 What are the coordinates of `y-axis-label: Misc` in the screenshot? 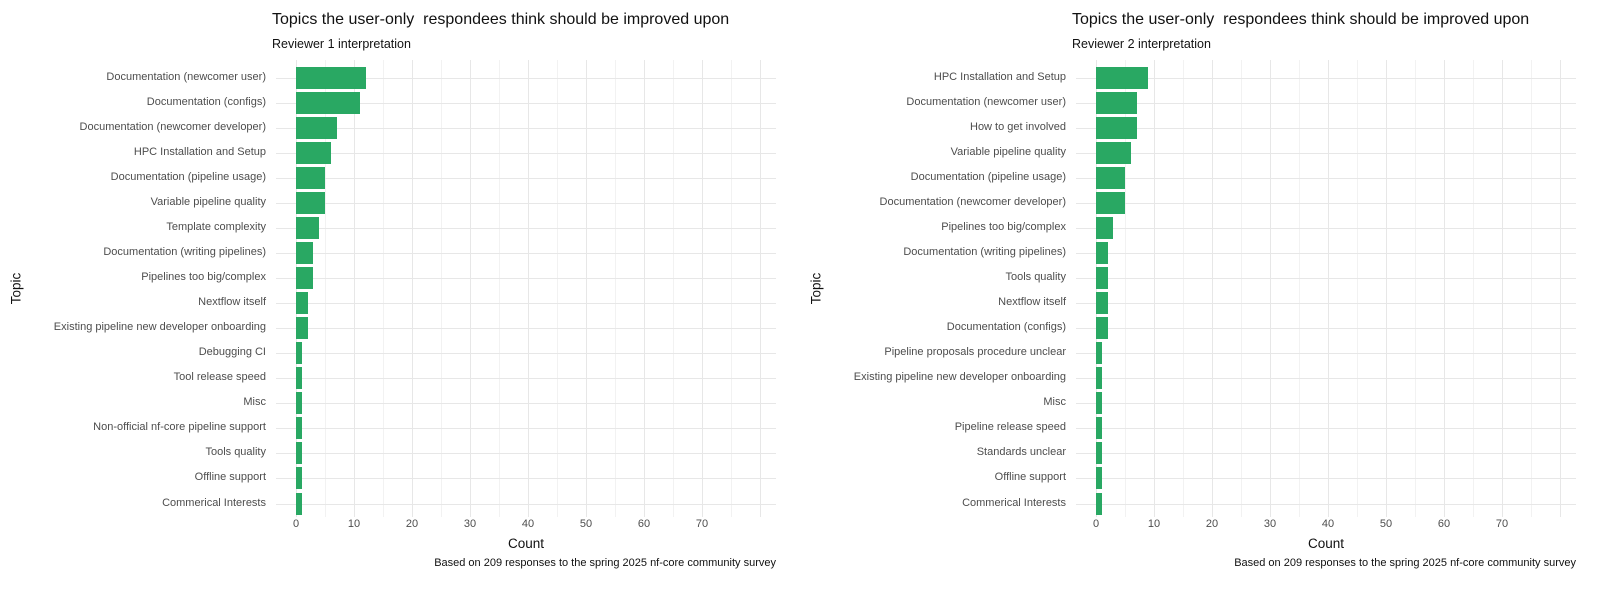 It's located at (1054, 402).